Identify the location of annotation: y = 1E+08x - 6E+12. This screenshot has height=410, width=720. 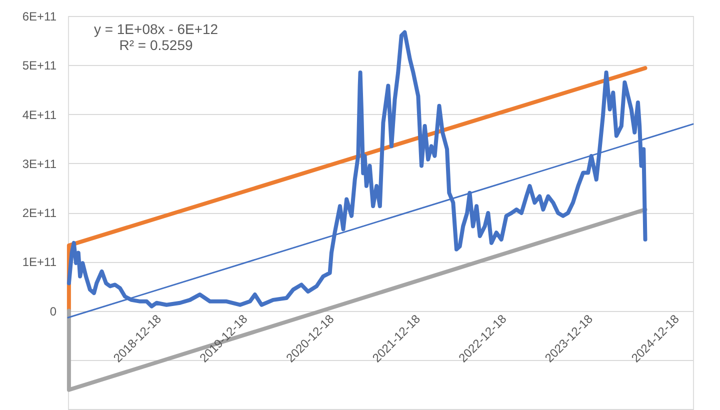
(156, 29).